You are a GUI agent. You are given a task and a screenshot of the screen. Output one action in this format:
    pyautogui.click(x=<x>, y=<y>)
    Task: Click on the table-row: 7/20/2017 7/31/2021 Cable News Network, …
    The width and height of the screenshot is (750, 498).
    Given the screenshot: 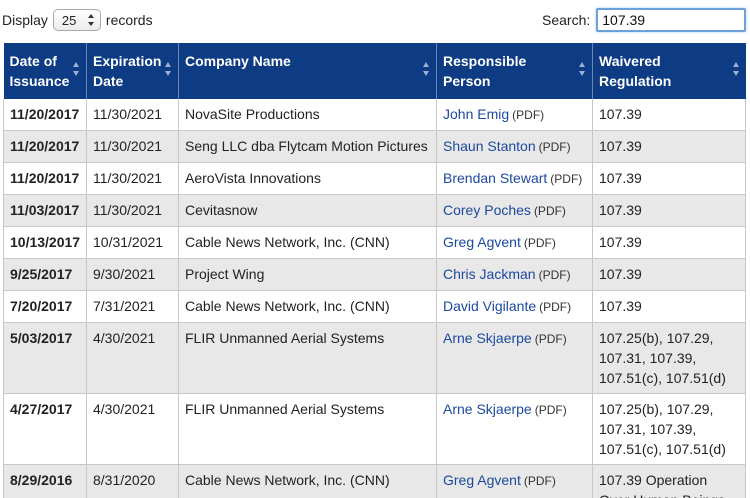 What is the action you would take?
    pyautogui.click(x=374, y=306)
    